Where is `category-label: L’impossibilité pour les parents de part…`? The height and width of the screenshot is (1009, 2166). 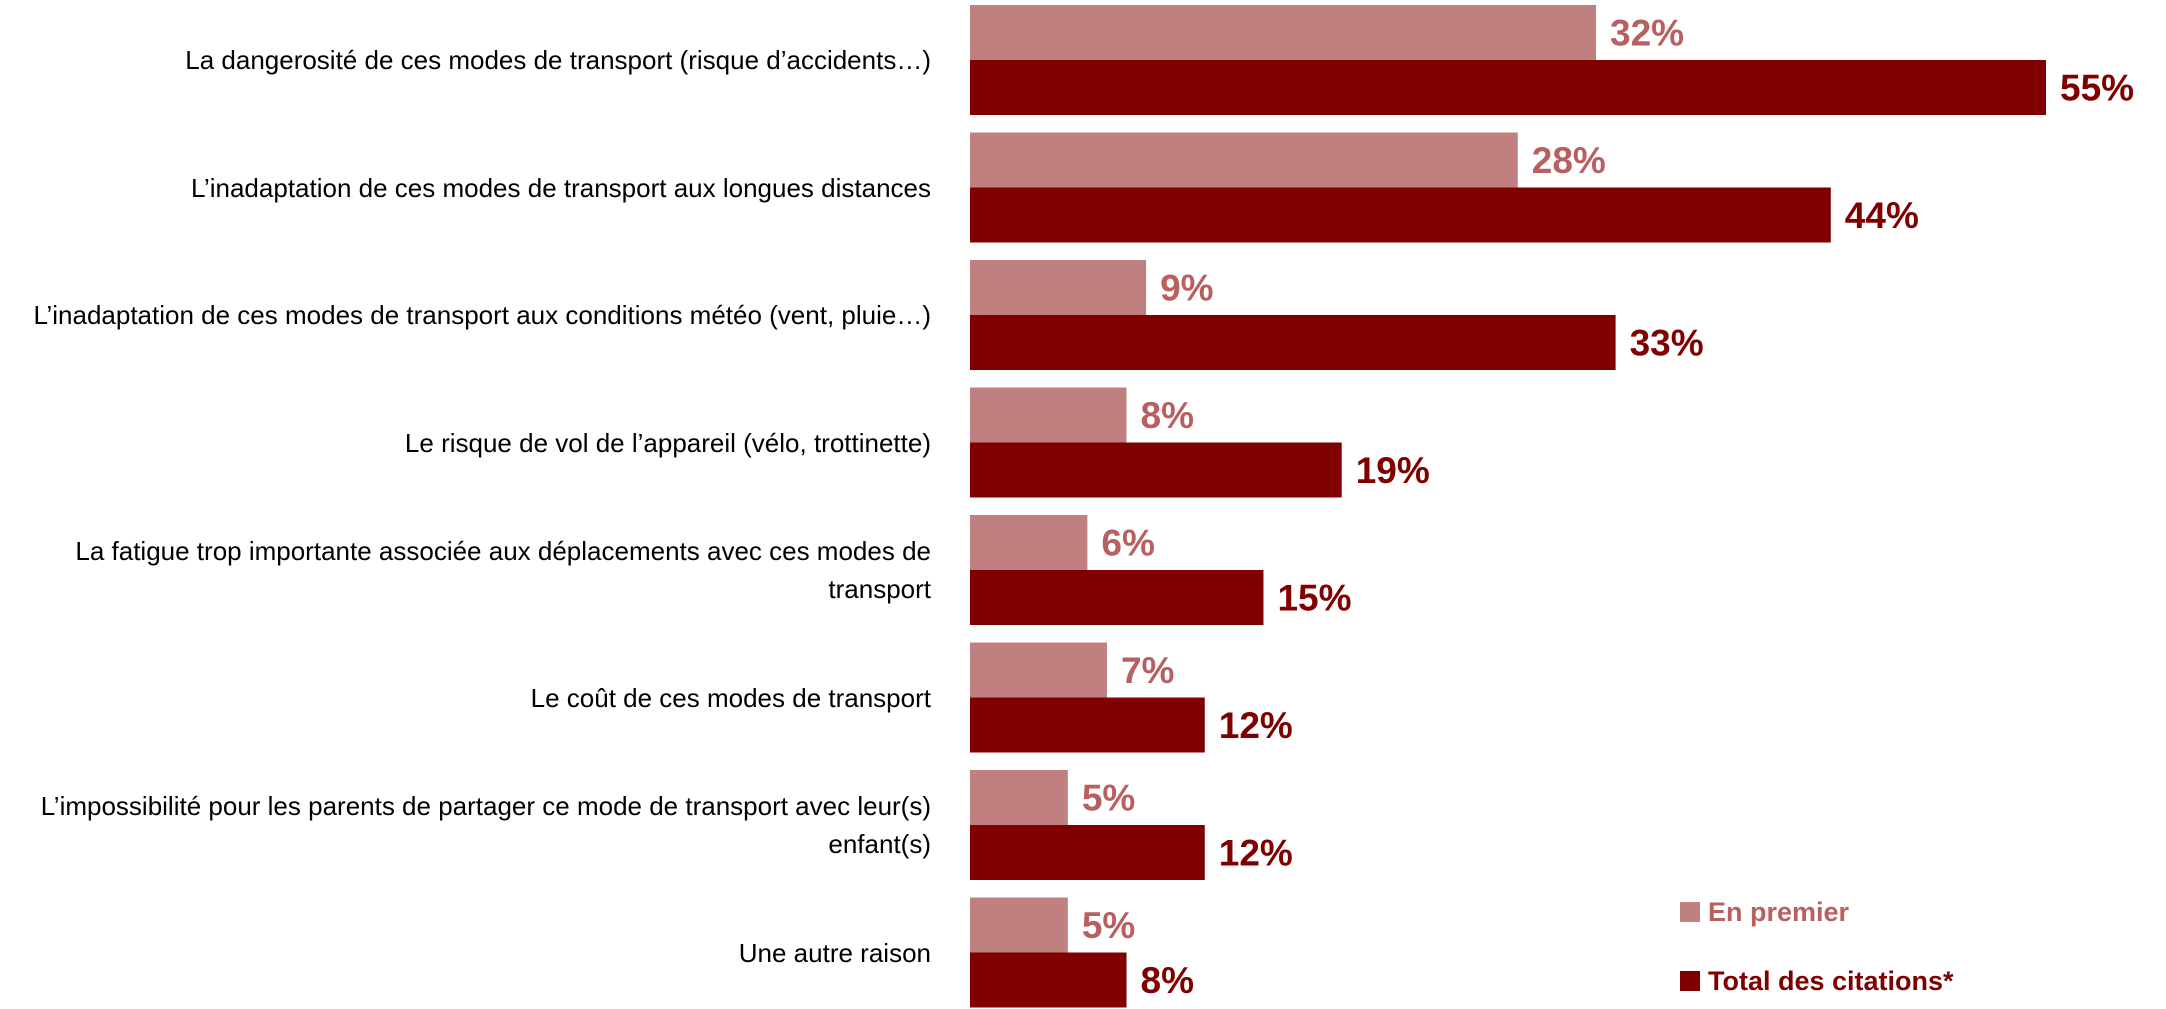 category-label: L’impossibilité pour les parents de part… is located at coordinates (485, 825).